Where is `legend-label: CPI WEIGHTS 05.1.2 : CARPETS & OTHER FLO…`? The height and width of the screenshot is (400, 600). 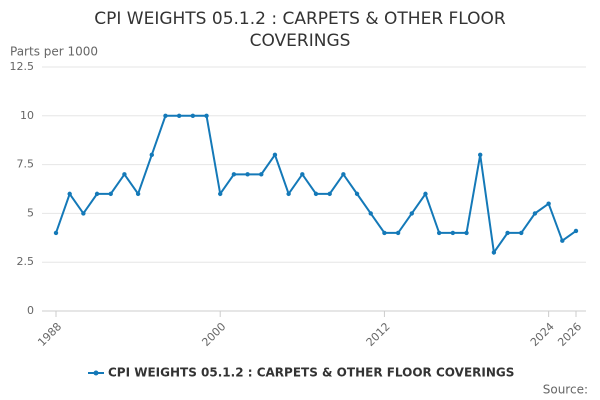
legend-label: CPI WEIGHTS 05.1.2 : CARPETS & OTHER FLO… is located at coordinates (311, 373).